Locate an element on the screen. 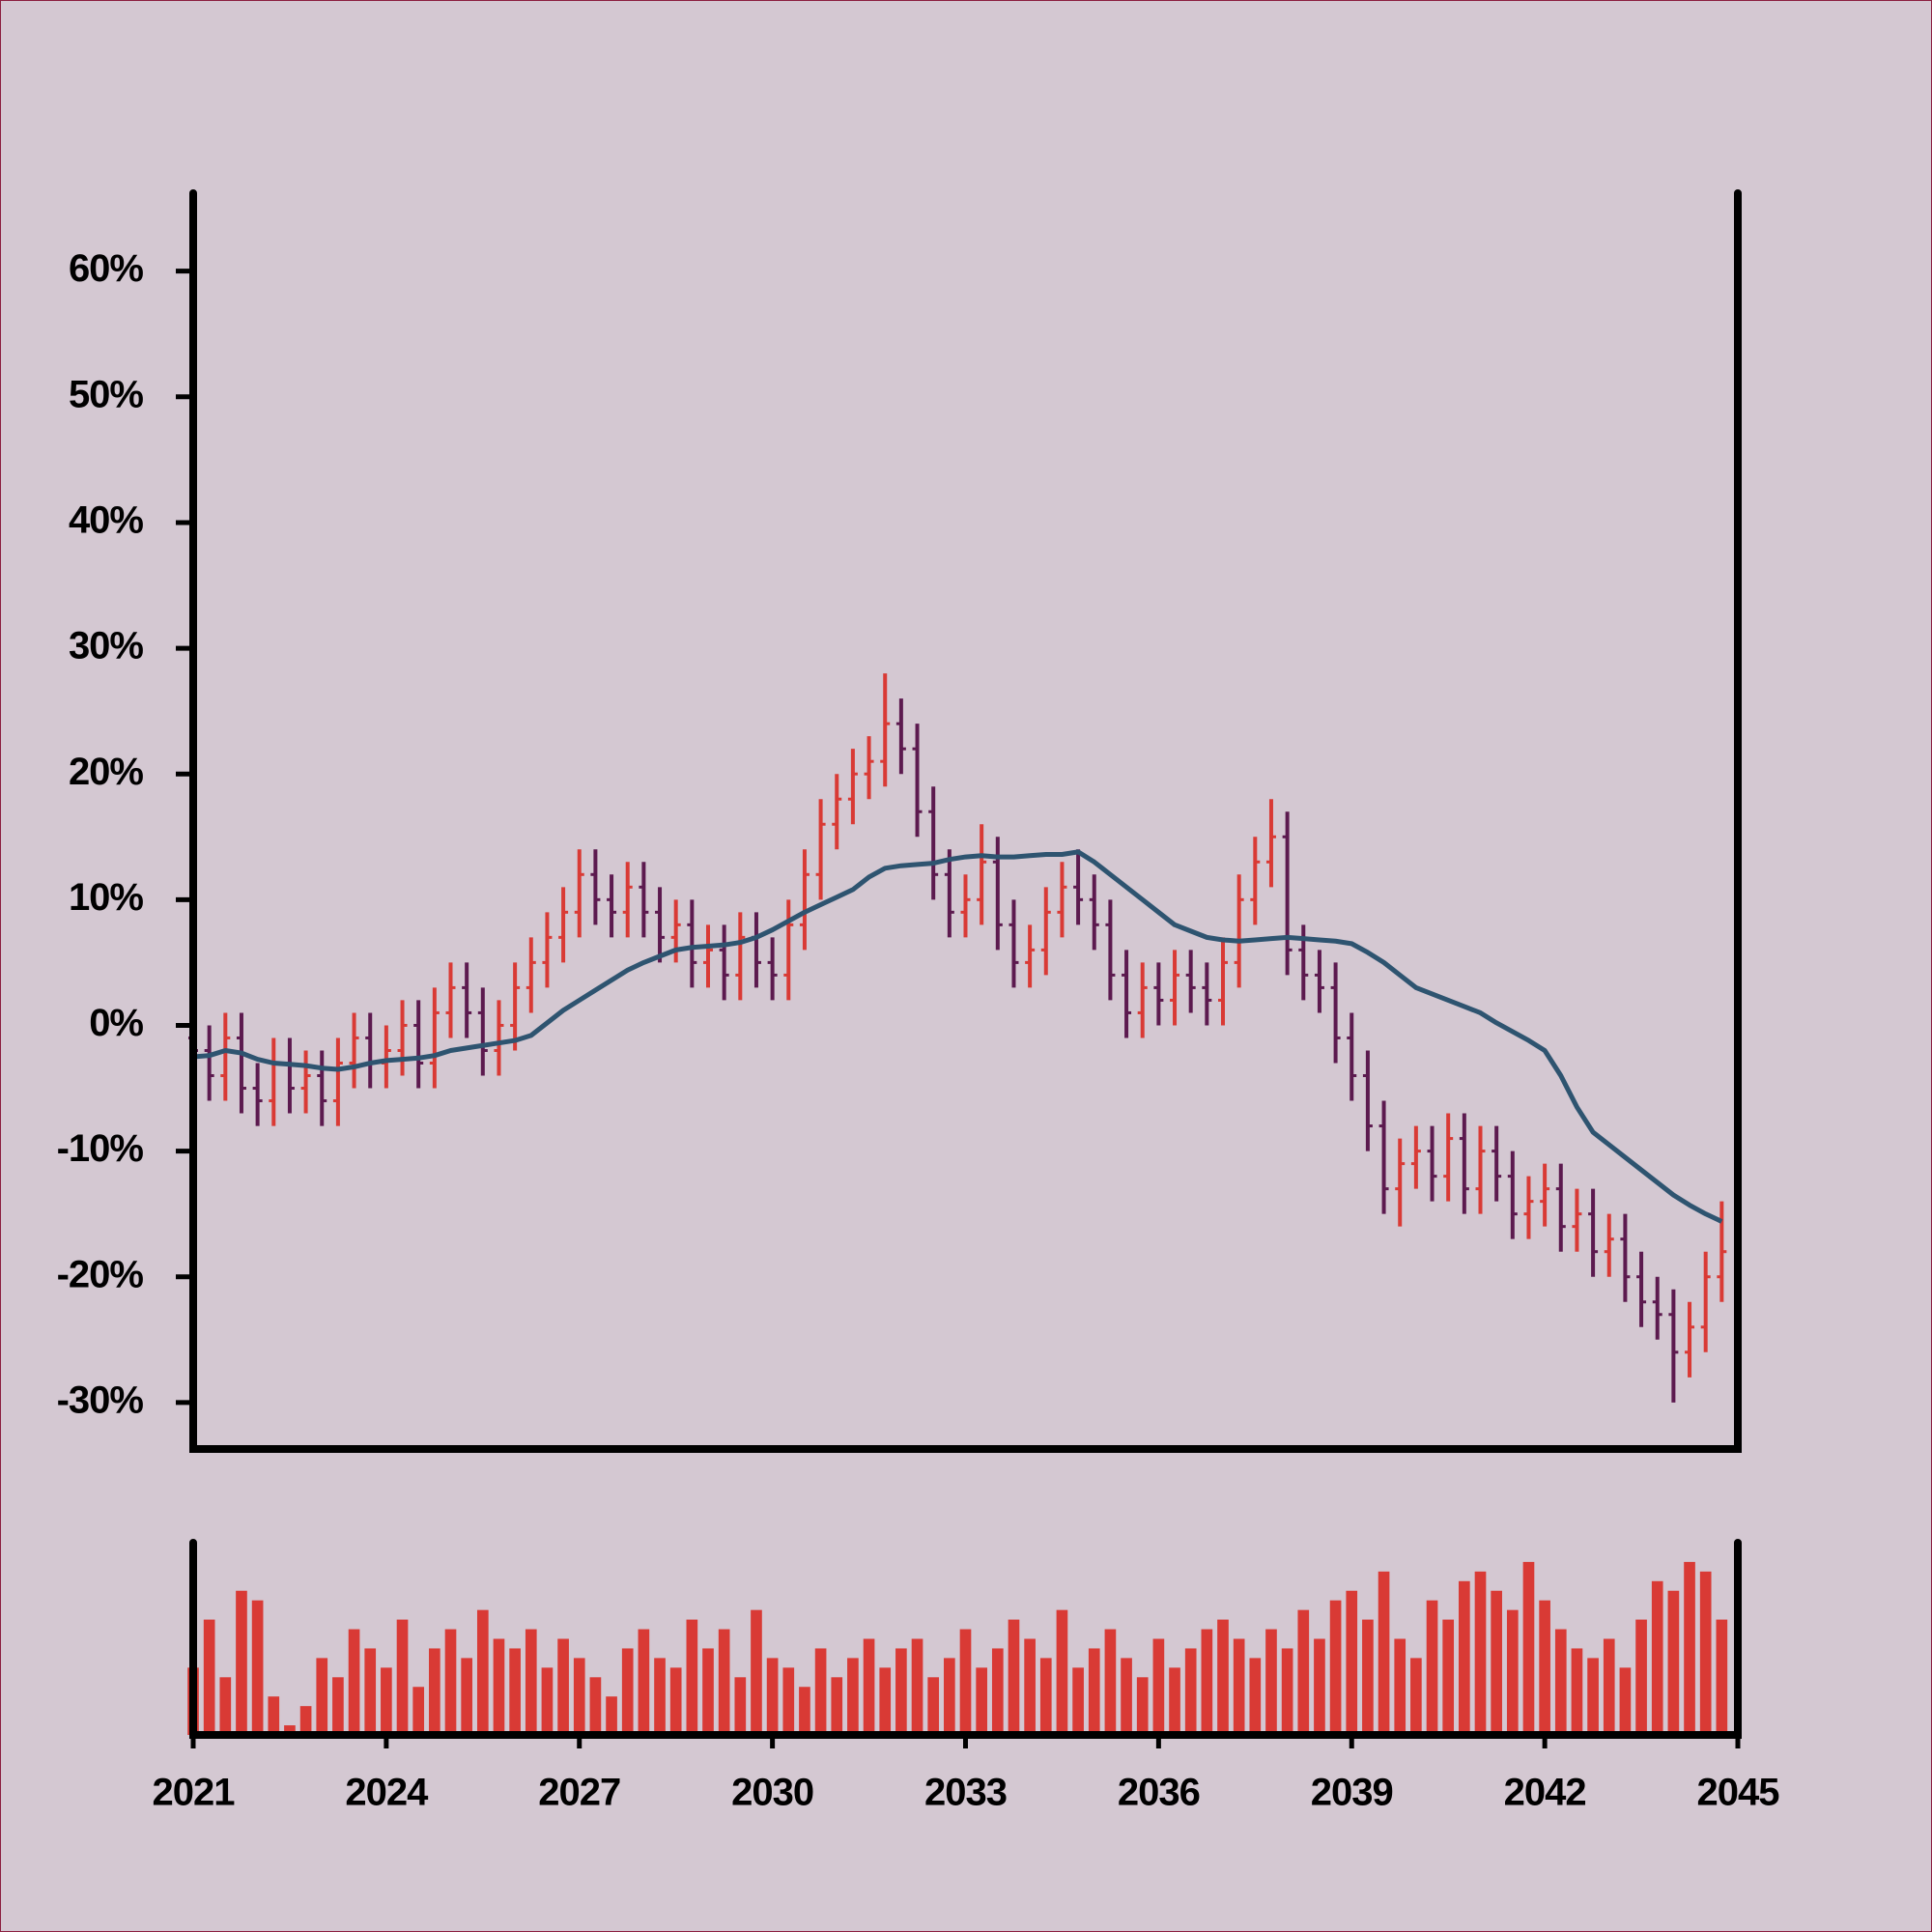 This screenshot has height=1932, width=1932. y-tick-label: -10% is located at coordinates (100, 1148).